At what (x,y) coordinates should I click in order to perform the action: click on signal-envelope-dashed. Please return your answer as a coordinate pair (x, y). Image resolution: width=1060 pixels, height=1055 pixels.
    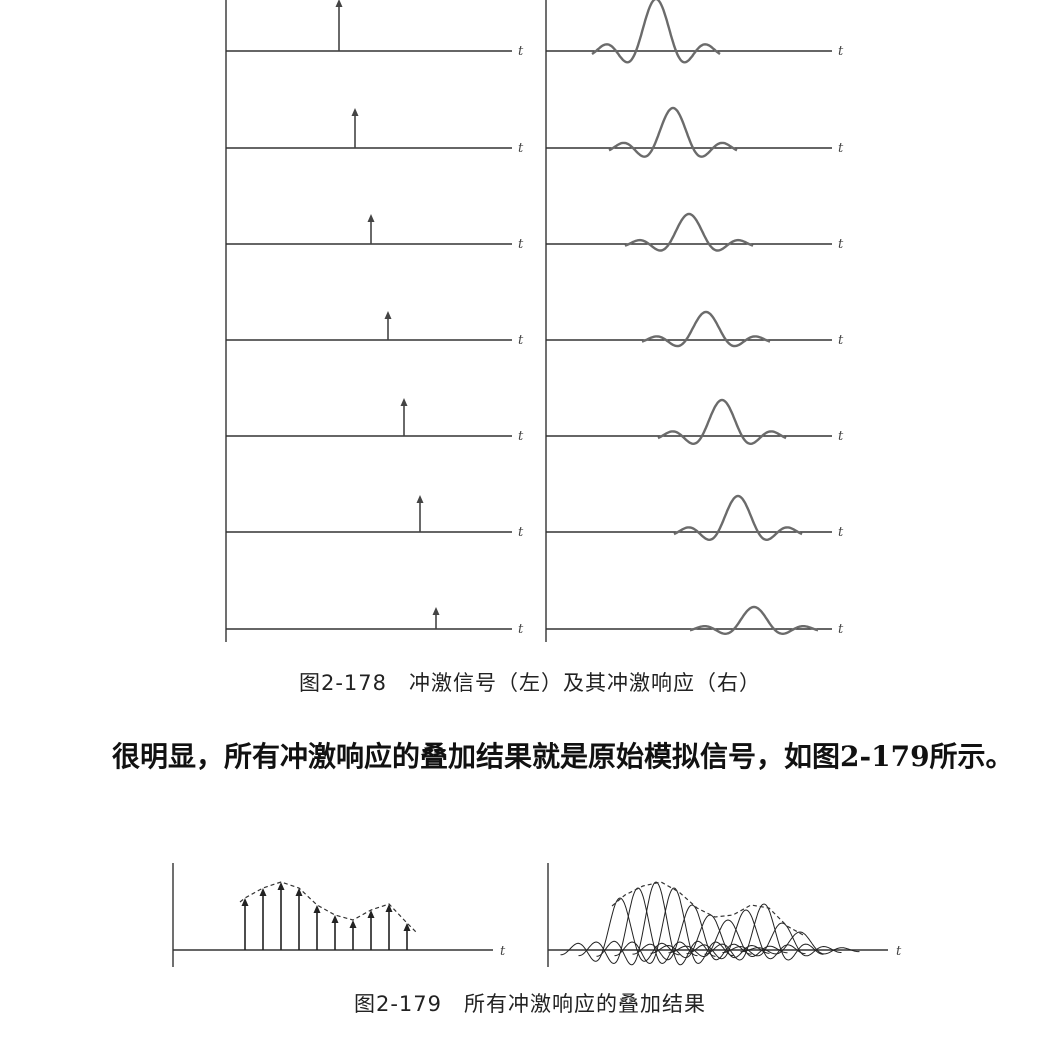
    Looking at the image, I should click on (328, 907).